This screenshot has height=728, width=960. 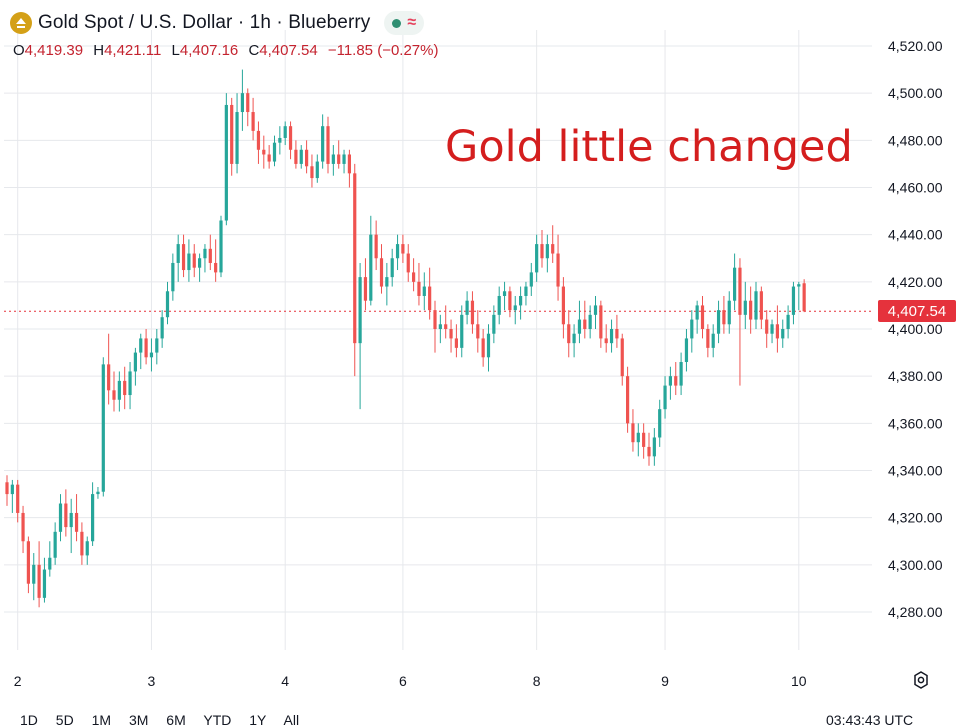 What do you see at coordinates (649, 147) in the screenshot?
I see `chart-annotation: Gold little changed` at bounding box center [649, 147].